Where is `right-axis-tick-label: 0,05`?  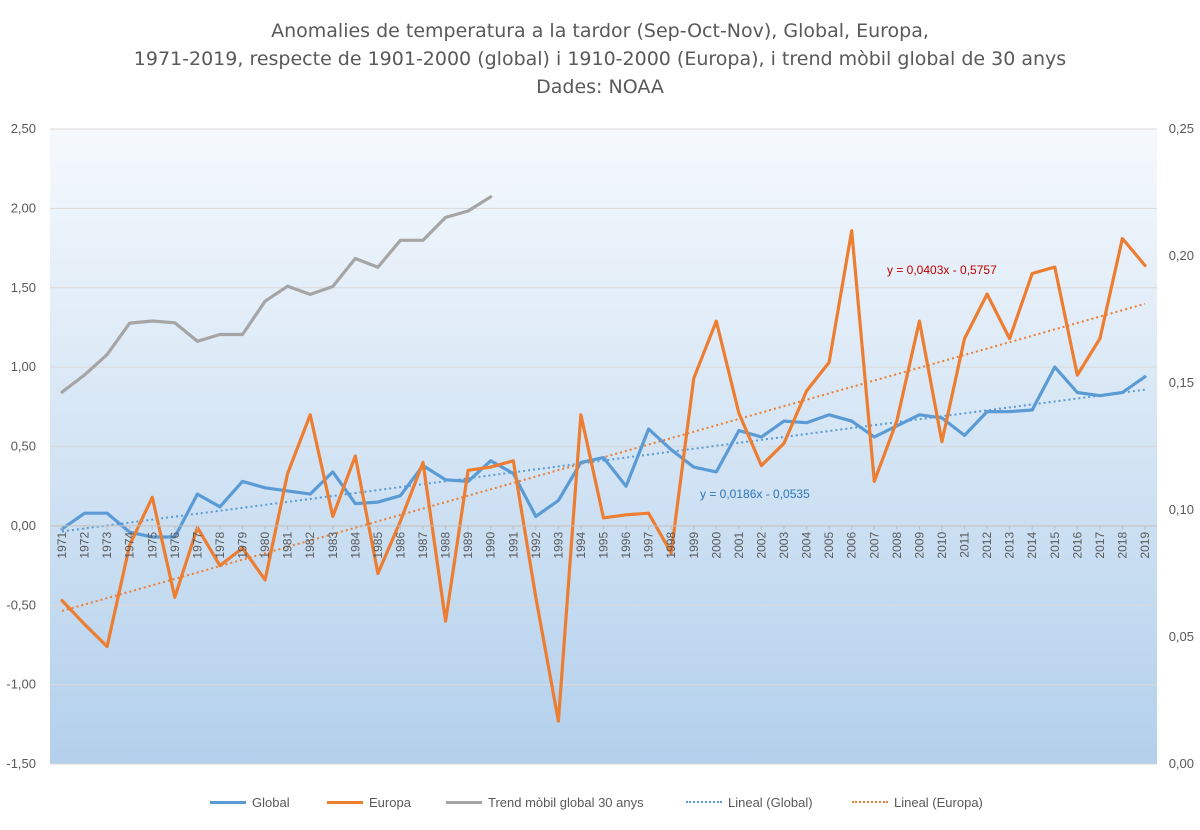
right-axis-tick-label: 0,05 is located at coordinates (1181, 636).